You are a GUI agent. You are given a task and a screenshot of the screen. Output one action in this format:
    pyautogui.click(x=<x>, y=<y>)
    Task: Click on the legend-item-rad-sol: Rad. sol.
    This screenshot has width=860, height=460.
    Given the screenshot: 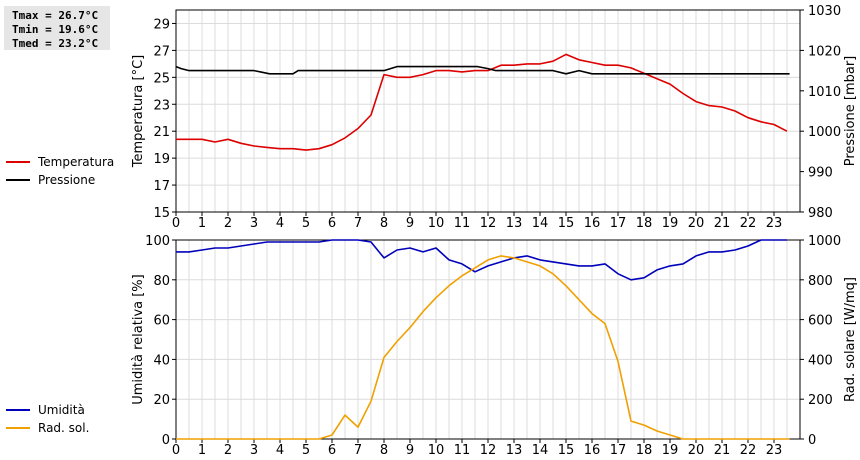 What is the action you would take?
    pyautogui.click(x=47, y=428)
    